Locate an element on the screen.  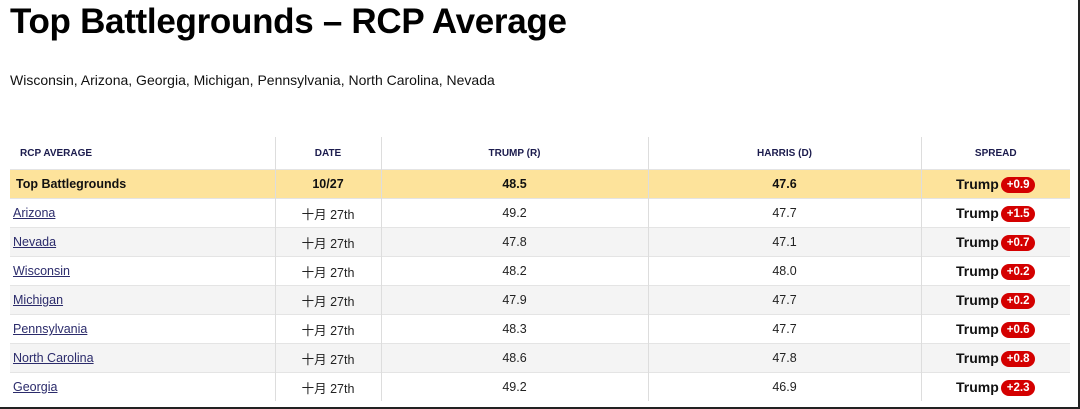
table-header: RCP AVERAGE DATE TRUMP (R) HARRIS (D) SPREAD is located at coordinates (540, 153).